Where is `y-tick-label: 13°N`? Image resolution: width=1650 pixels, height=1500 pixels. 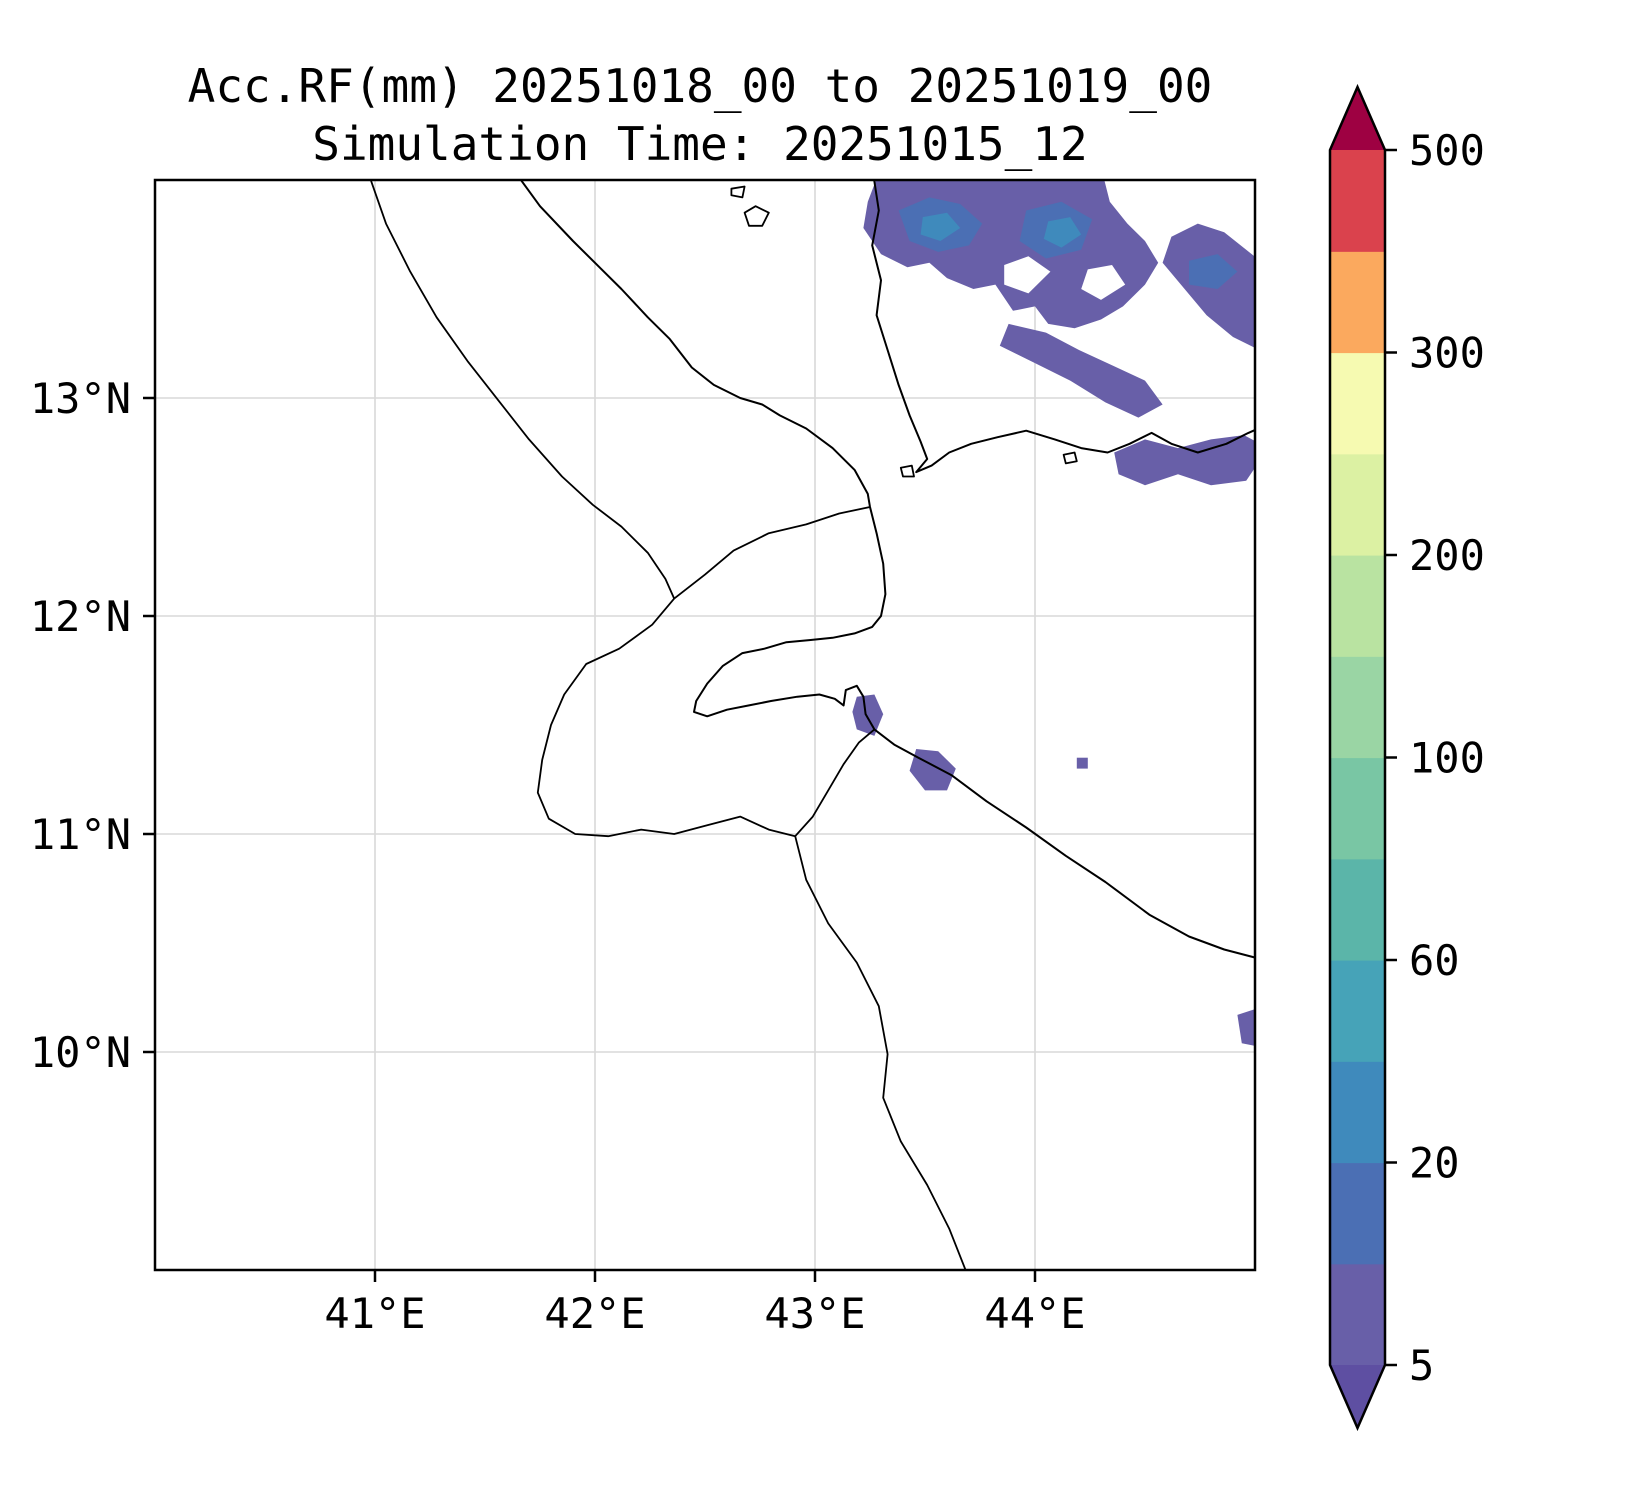
y-tick-label: 13°N is located at coordinates (80, 398).